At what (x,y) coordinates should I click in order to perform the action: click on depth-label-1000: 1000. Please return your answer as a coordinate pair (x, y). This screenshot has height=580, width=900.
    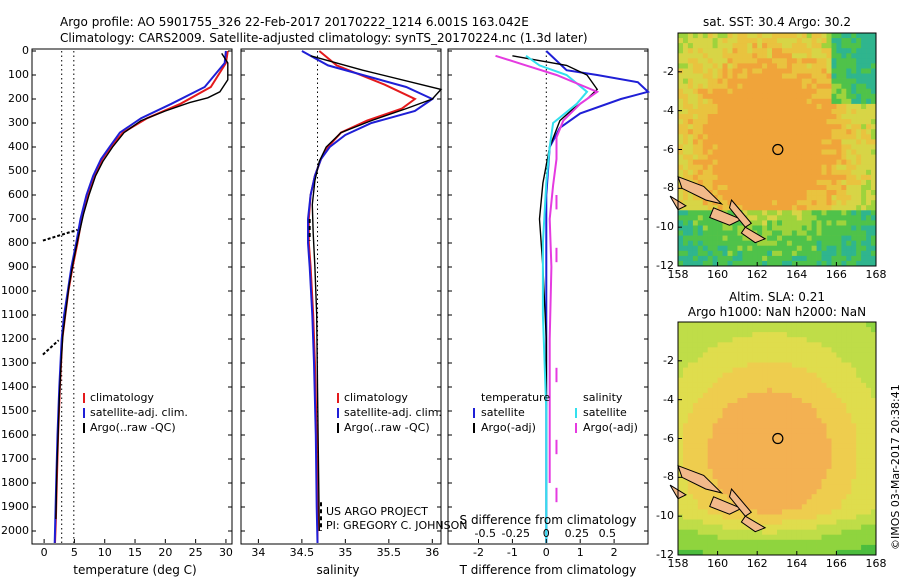
    Looking at the image, I should click on (15, 290).